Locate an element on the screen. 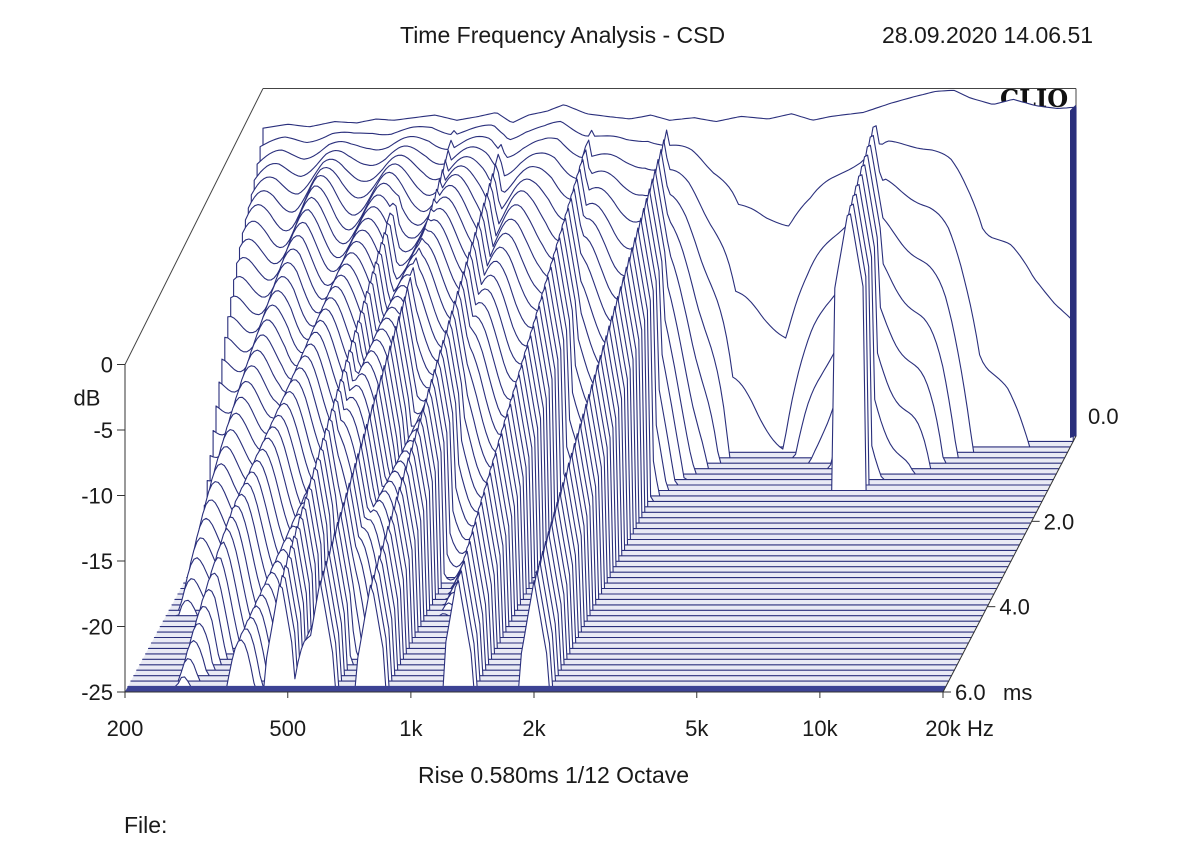  analysis-settings: Rise 0.580ms 1/12 Octave is located at coordinates (554, 775).